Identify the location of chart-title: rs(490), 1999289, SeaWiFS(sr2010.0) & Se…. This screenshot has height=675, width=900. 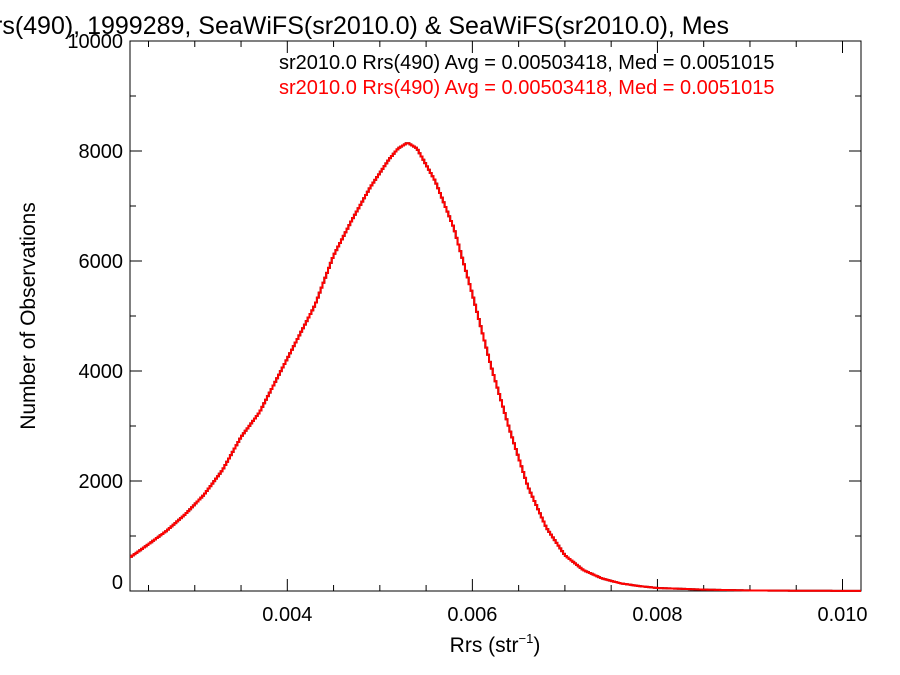
(364, 26).